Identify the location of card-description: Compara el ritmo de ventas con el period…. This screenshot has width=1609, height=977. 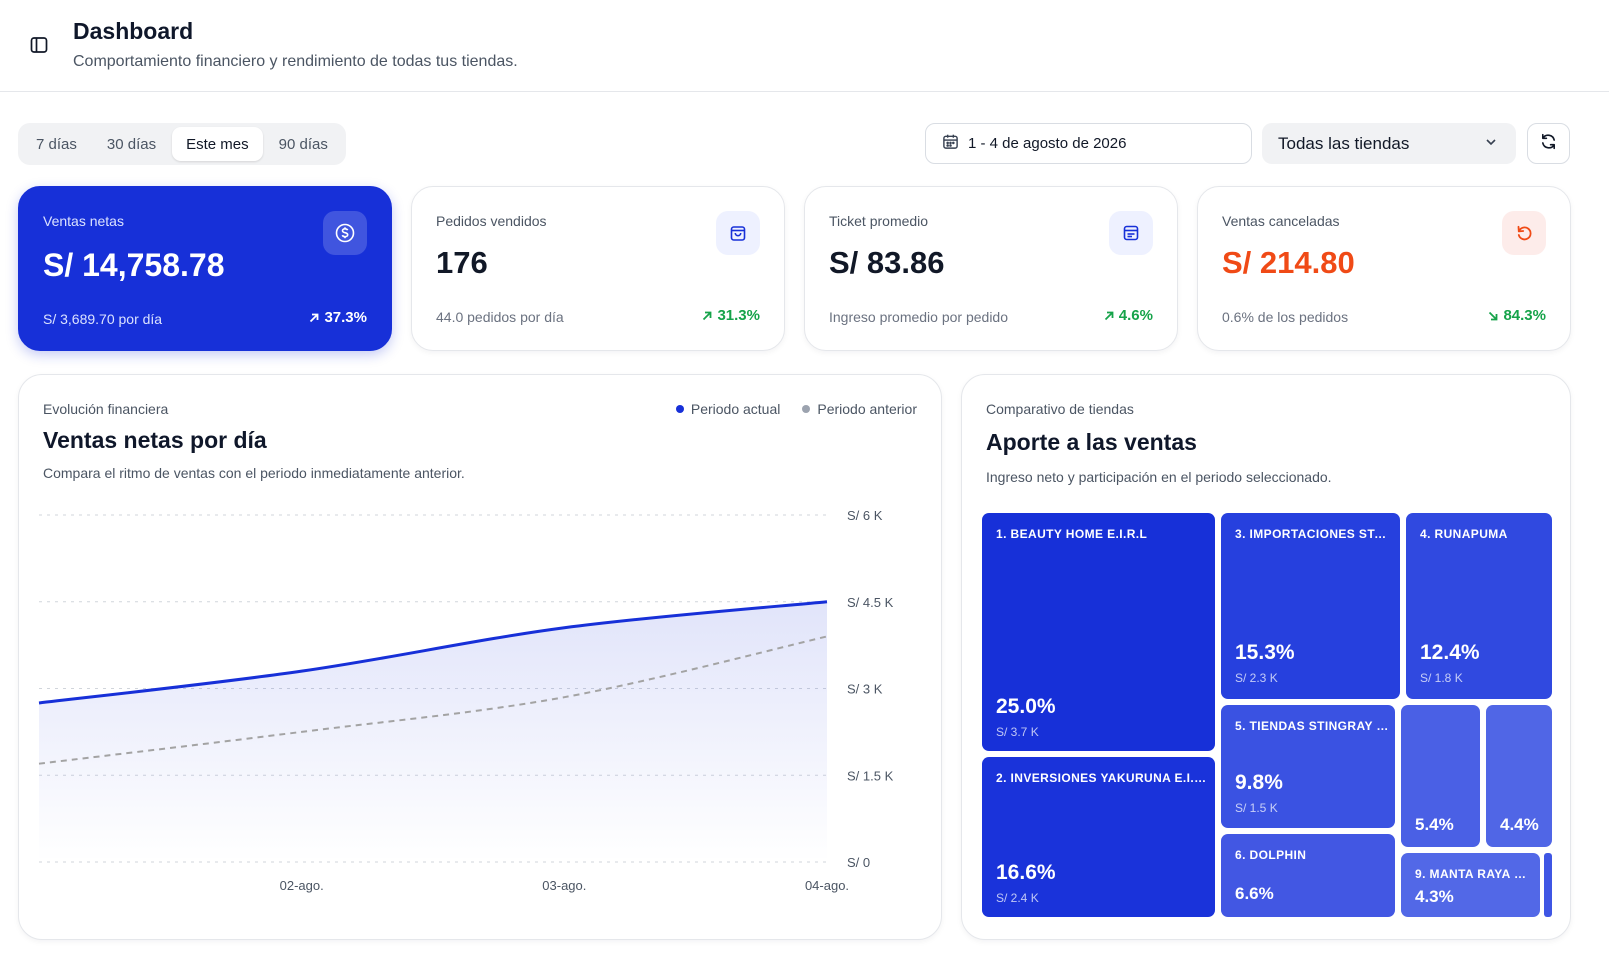
(254, 473).